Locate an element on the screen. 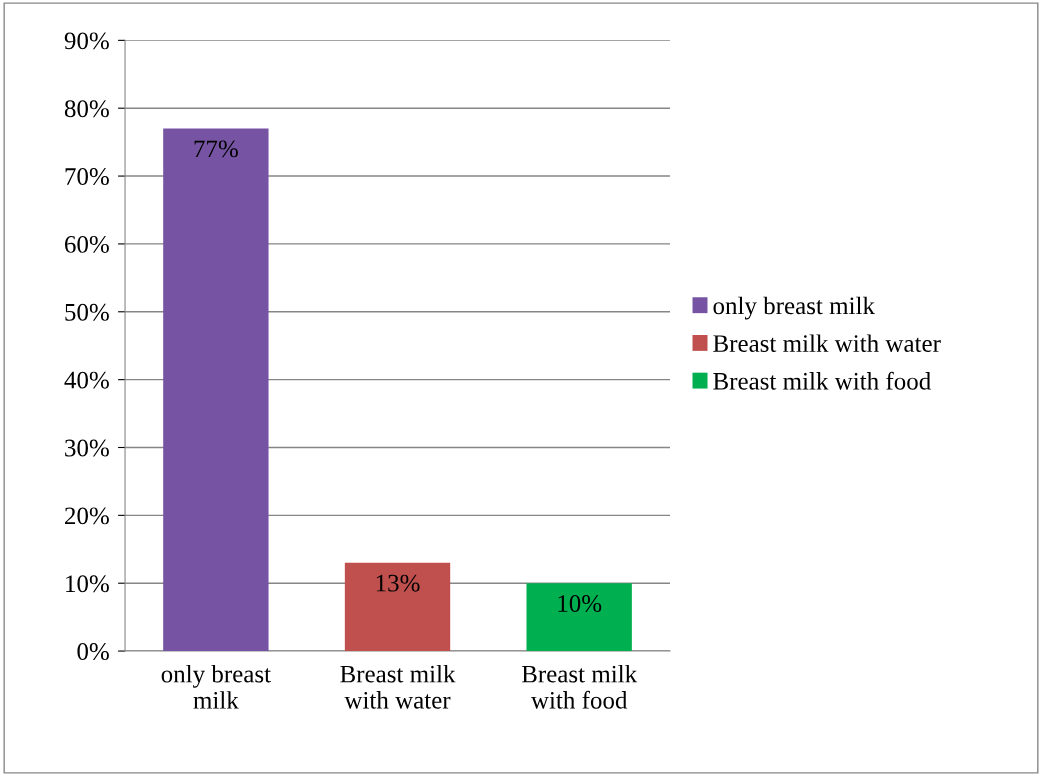 This screenshot has width=1042, height=776. y-tick-label: 0% is located at coordinates (93, 652).